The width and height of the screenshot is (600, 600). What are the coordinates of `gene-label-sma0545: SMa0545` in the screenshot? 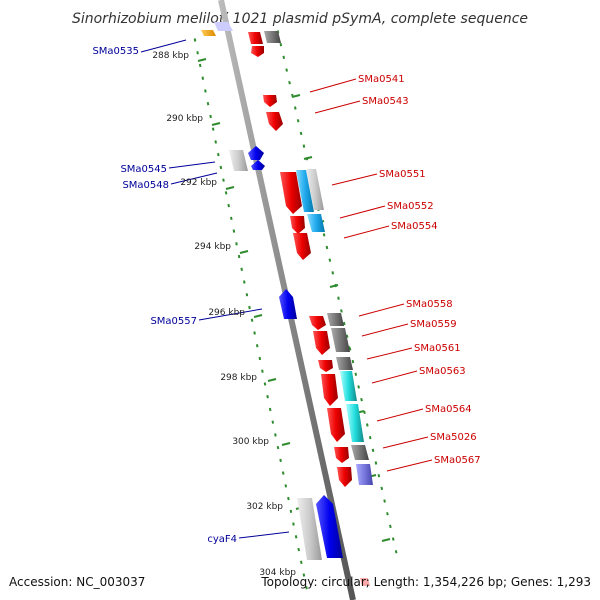 It's located at (143, 169).